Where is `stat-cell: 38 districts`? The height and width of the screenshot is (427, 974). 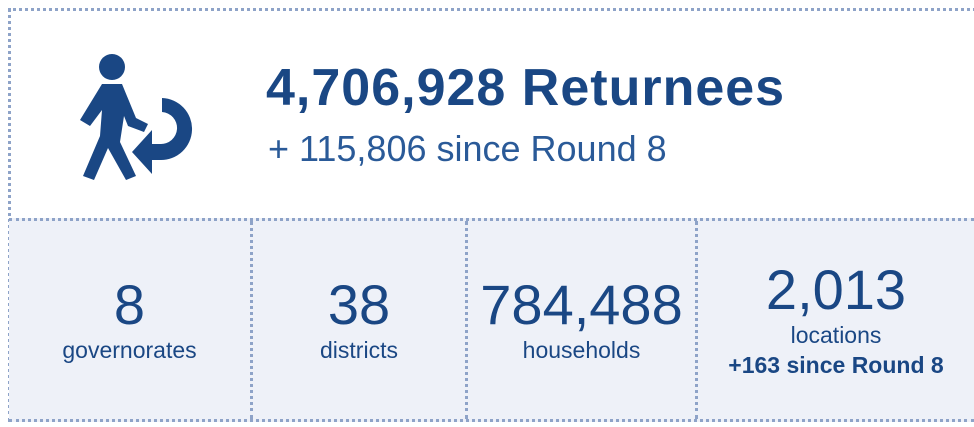 stat-cell: 38 districts is located at coordinates (357, 320).